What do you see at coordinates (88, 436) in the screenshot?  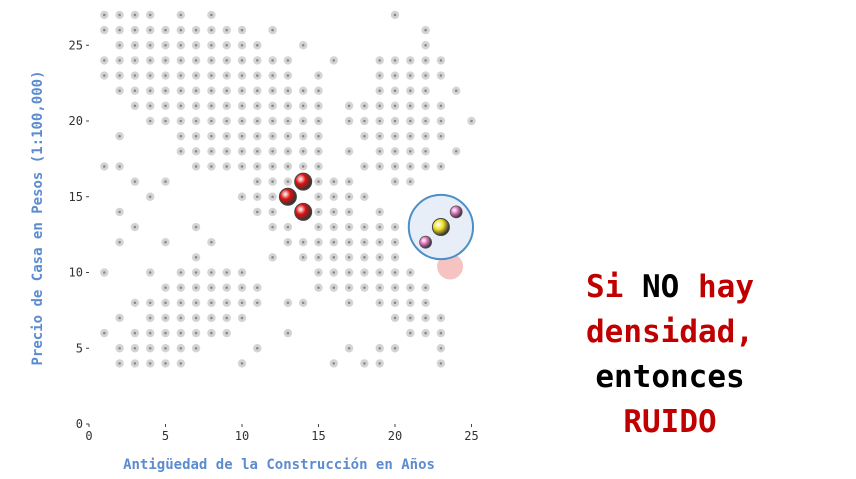 I see `x-tick-label: 0` at bounding box center [88, 436].